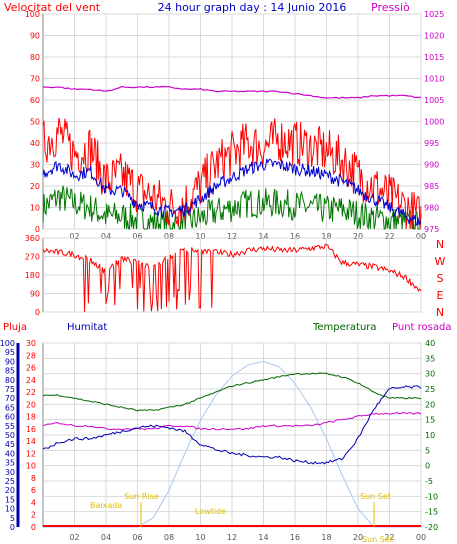  What do you see at coordinates (430, 358) in the screenshot?
I see `temp-y-tick-35: 35` at bounding box center [430, 358].